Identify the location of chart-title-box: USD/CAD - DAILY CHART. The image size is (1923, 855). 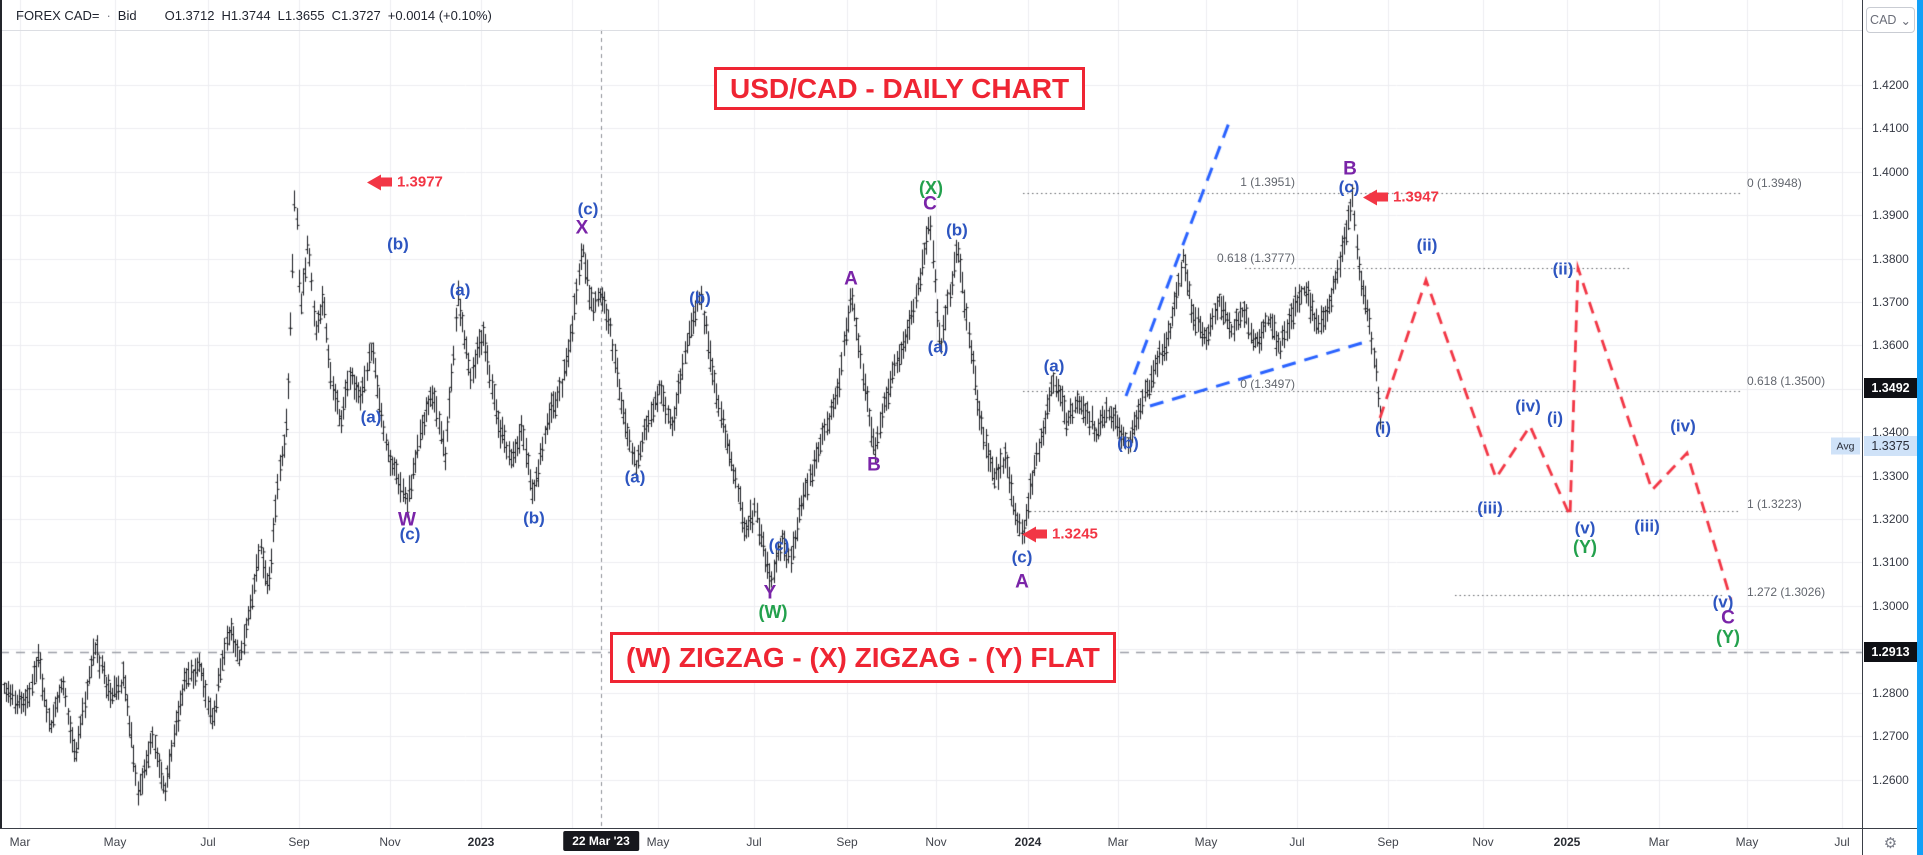
(900, 88).